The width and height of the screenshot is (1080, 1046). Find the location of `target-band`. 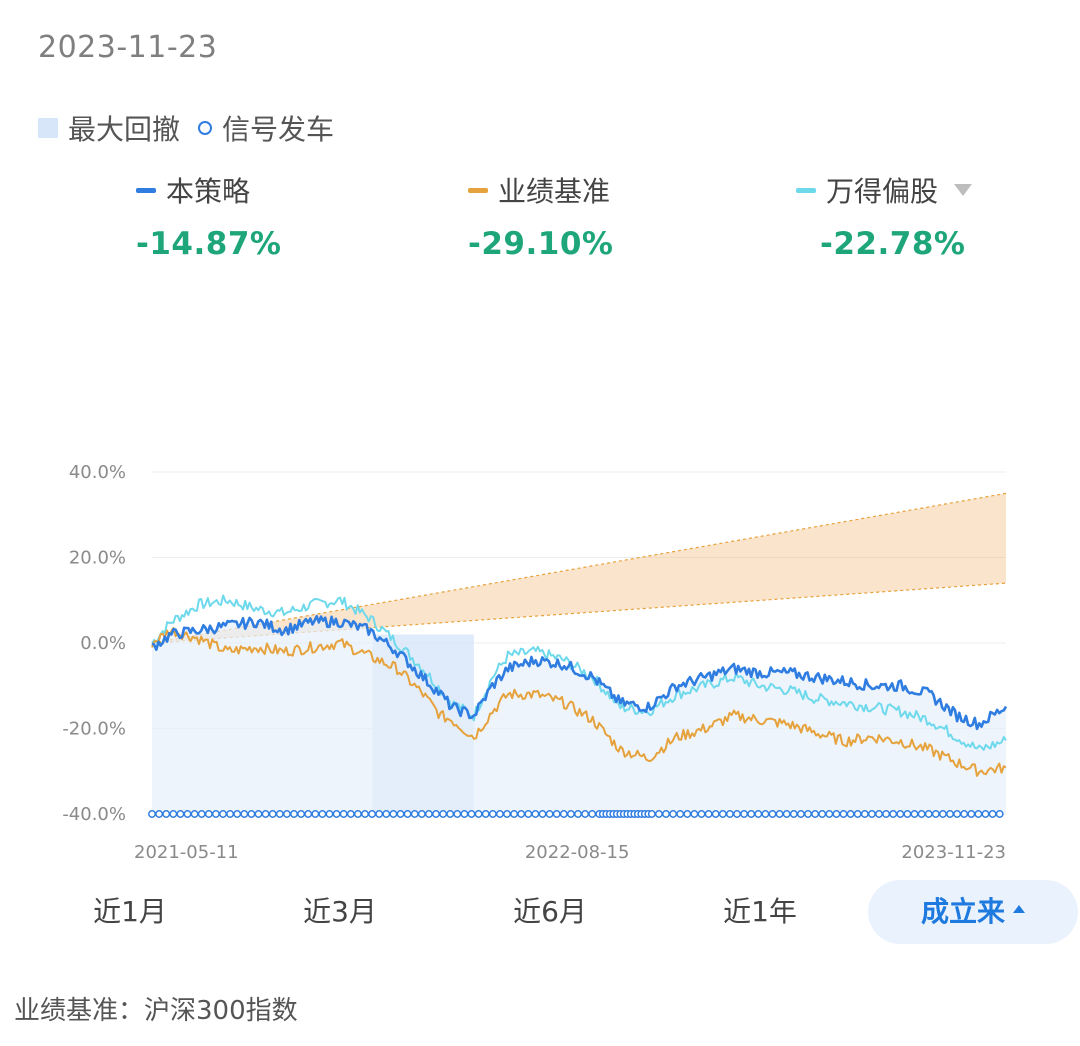

target-band is located at coordinates (579, 568).